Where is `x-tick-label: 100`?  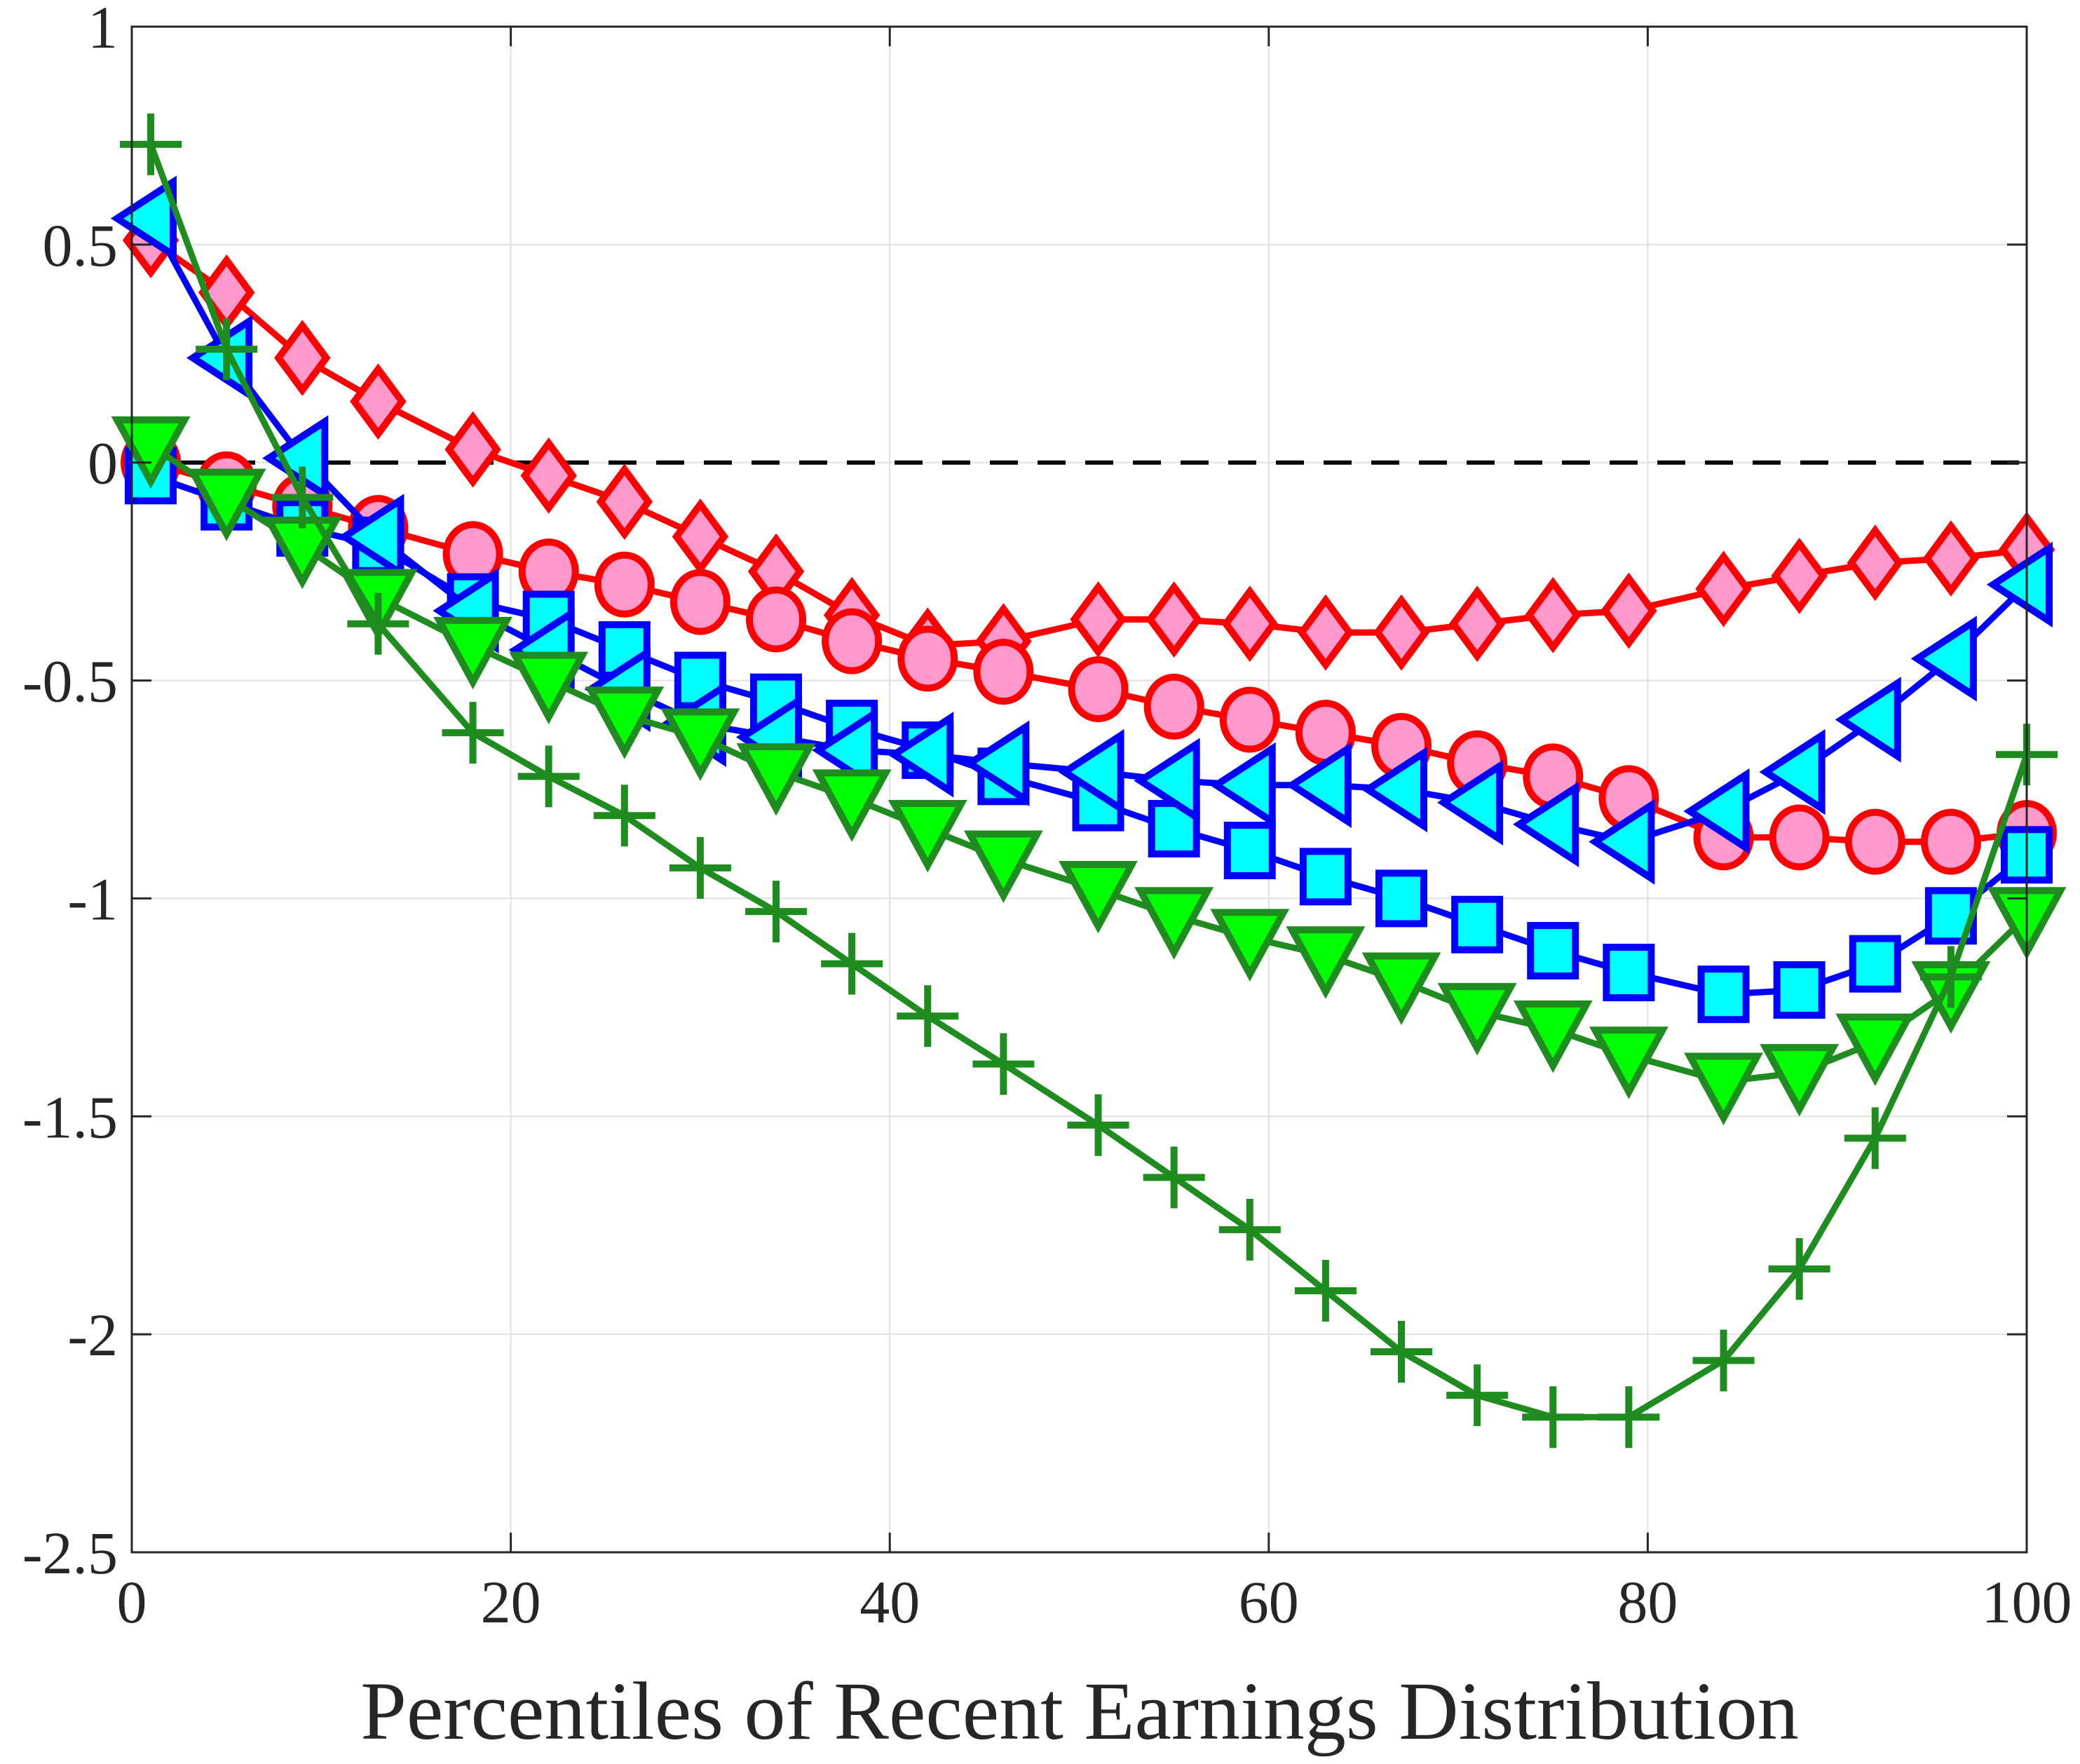
x-tick-label: 100 is located at coordinates (2027, 1602).